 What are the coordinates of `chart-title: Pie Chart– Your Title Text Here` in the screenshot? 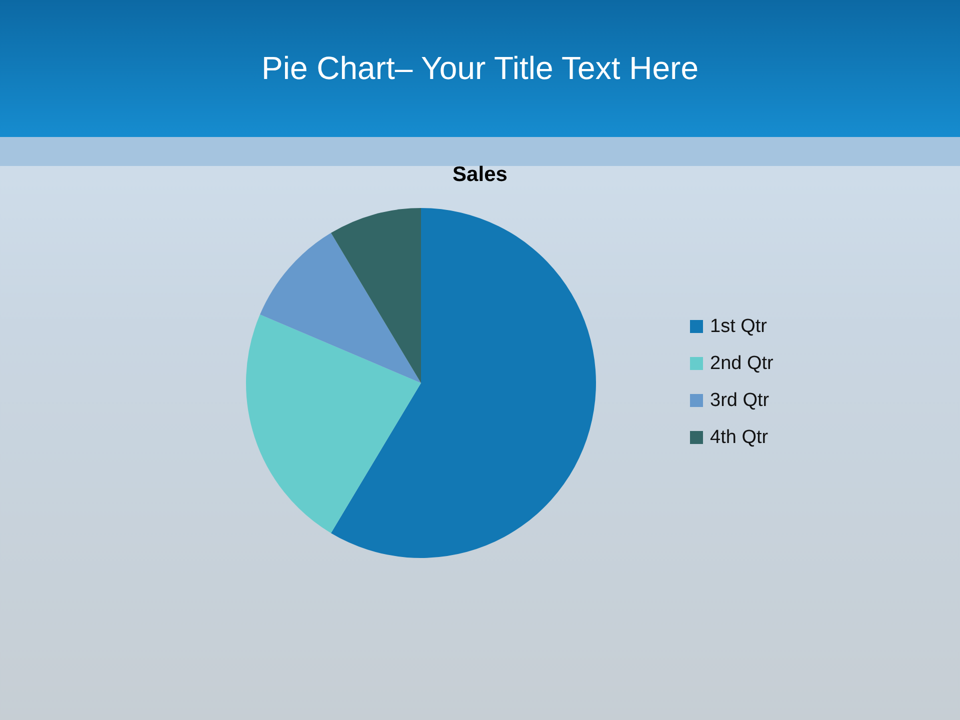 It's located at (480, 68).